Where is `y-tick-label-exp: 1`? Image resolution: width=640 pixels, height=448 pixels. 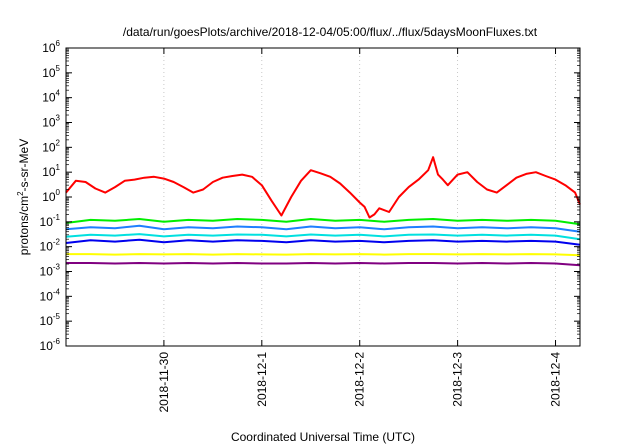
y-tick-label-exp: 1 is located at coordinates (58, 167).